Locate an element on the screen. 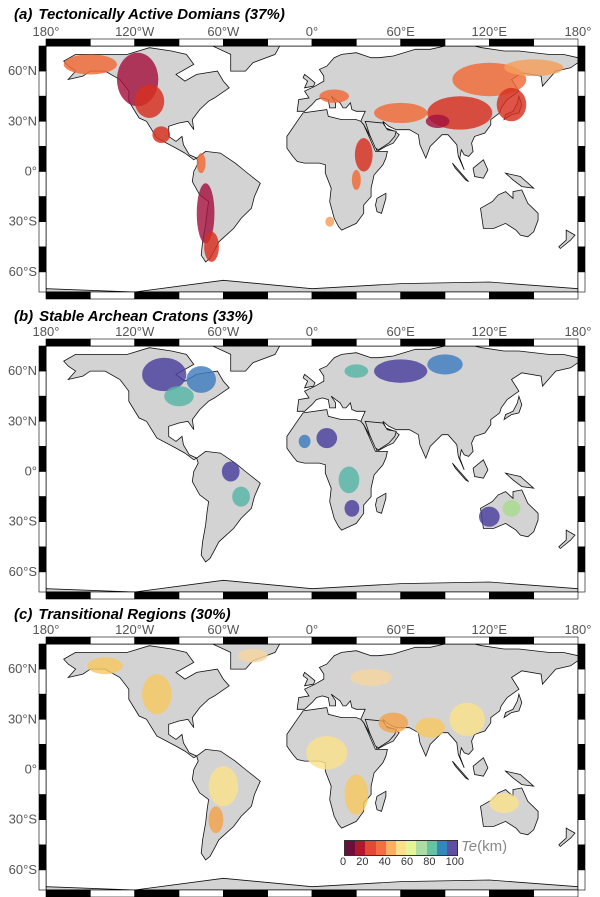  longitude-label: 60°W is located at coordinates (223, 630).